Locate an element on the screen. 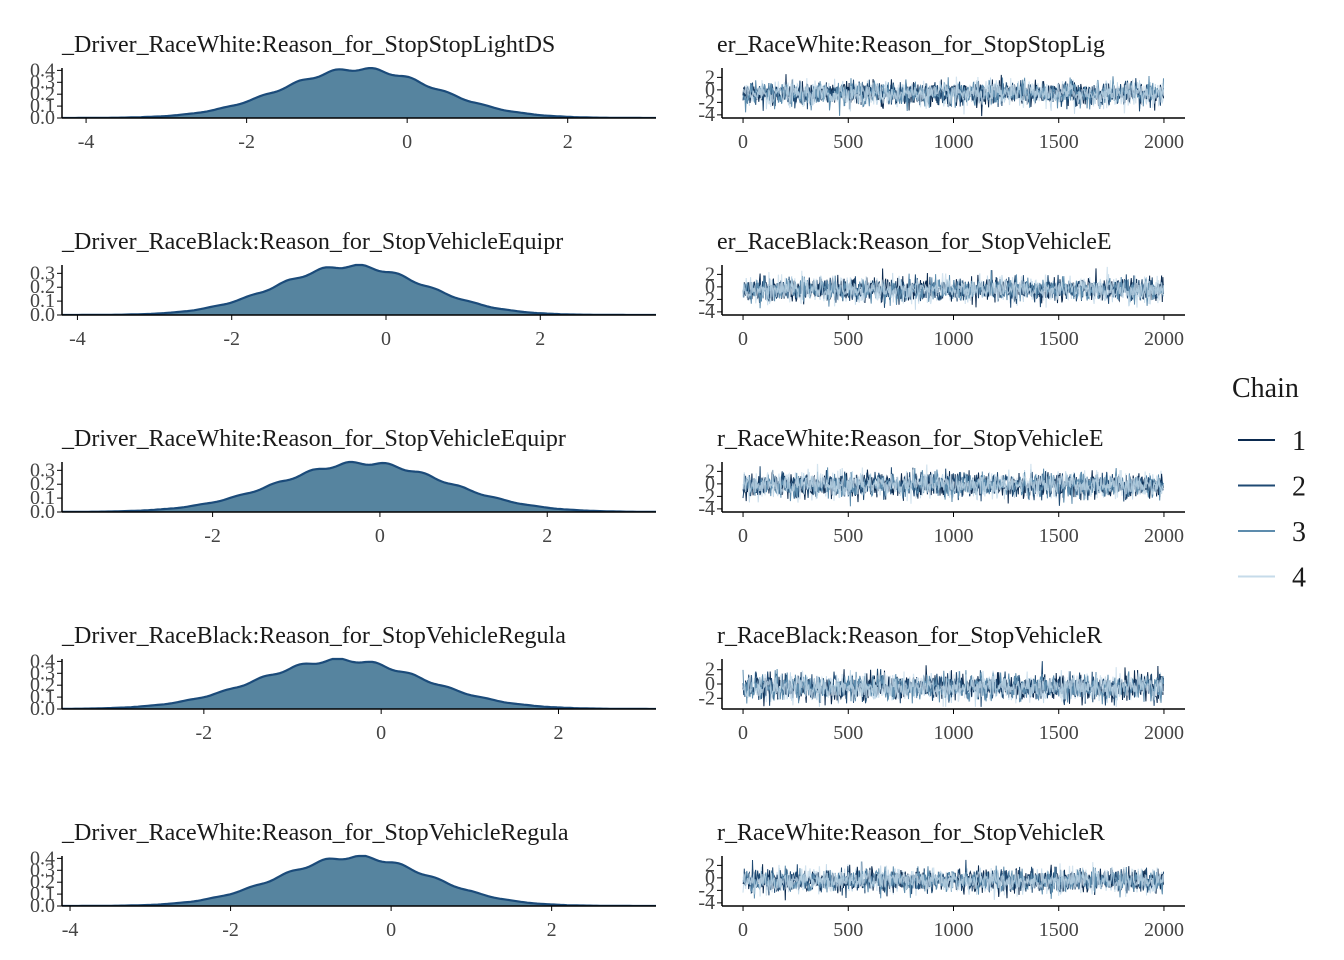  panel-title: r_RaceWhite:Reason_for_StopVehicleR is located at coordinates (911, 833).